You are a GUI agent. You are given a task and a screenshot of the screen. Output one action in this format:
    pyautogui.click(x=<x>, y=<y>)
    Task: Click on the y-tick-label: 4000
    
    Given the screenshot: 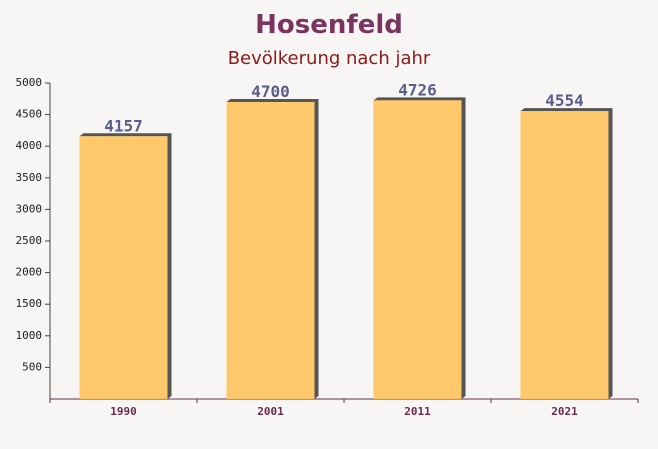 What is the action you would take?
    pyautogui.click(x=29, y=145)
    